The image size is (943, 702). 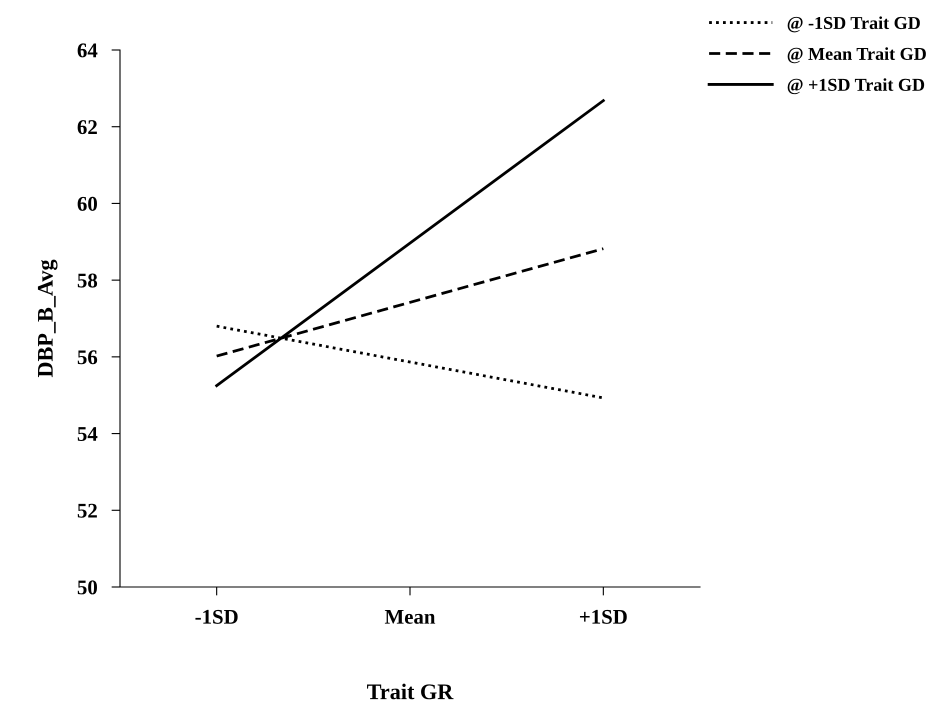 I want to click on x-axis-title: Trait GR, so click(x=410, y=692).